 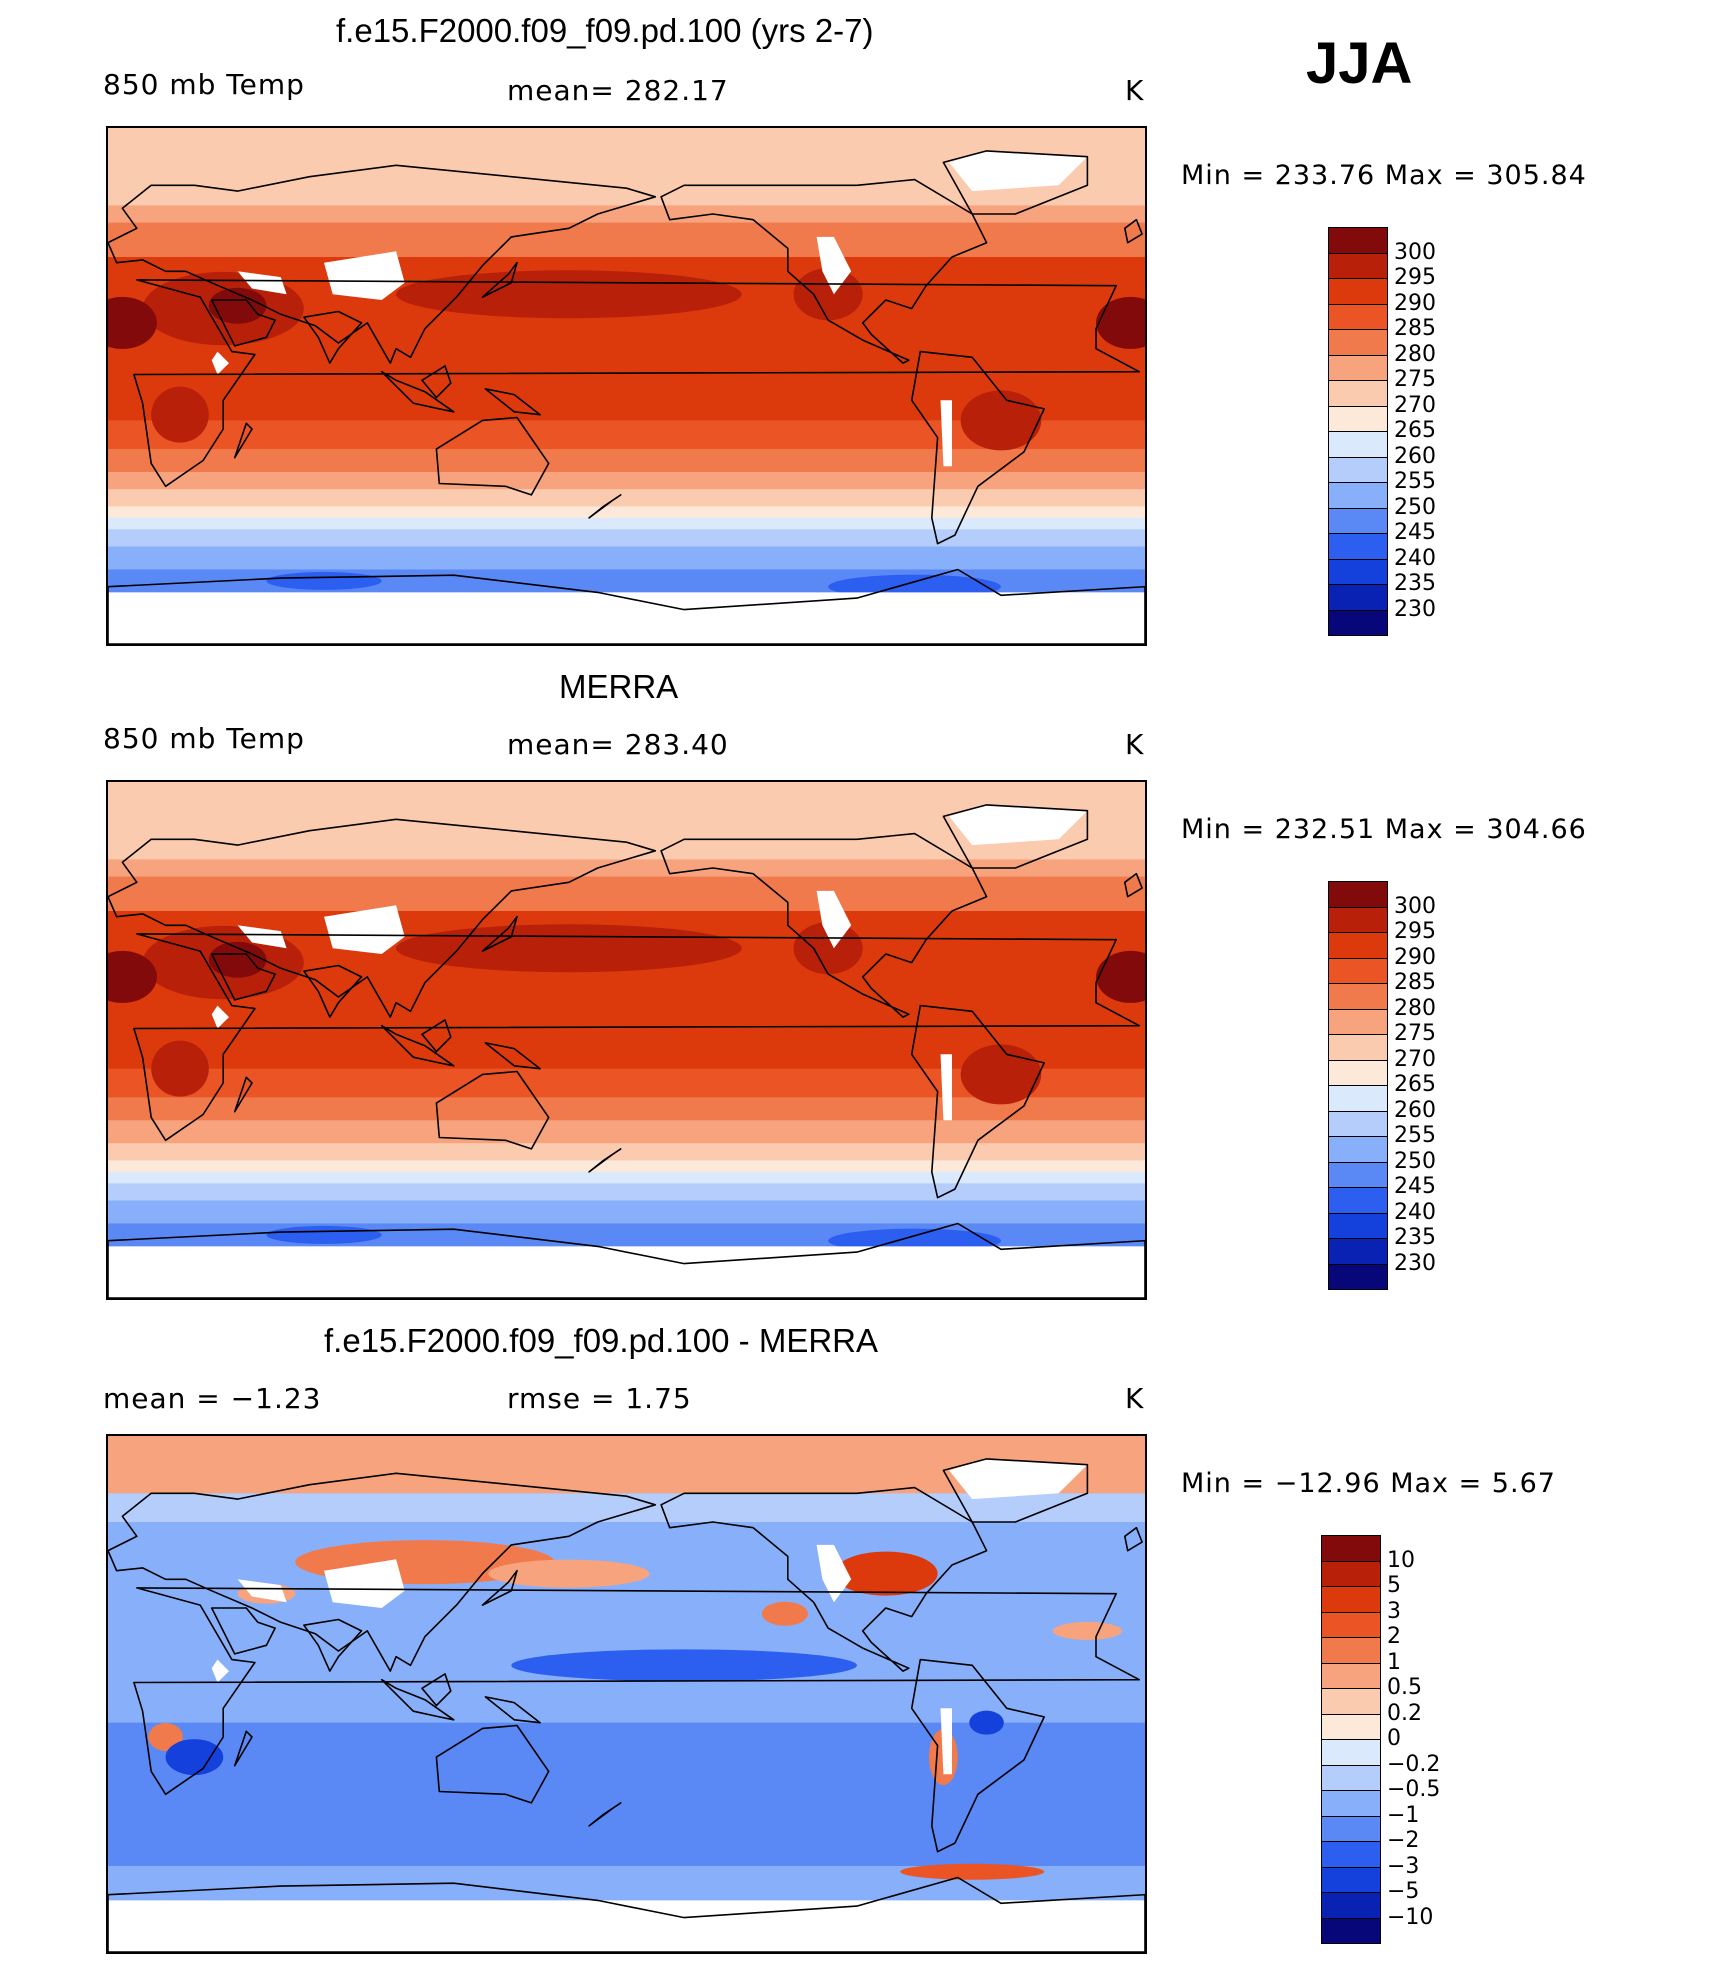 I want to click on panel-1-colorbar-label: 290, so click(x=1415, y=303).